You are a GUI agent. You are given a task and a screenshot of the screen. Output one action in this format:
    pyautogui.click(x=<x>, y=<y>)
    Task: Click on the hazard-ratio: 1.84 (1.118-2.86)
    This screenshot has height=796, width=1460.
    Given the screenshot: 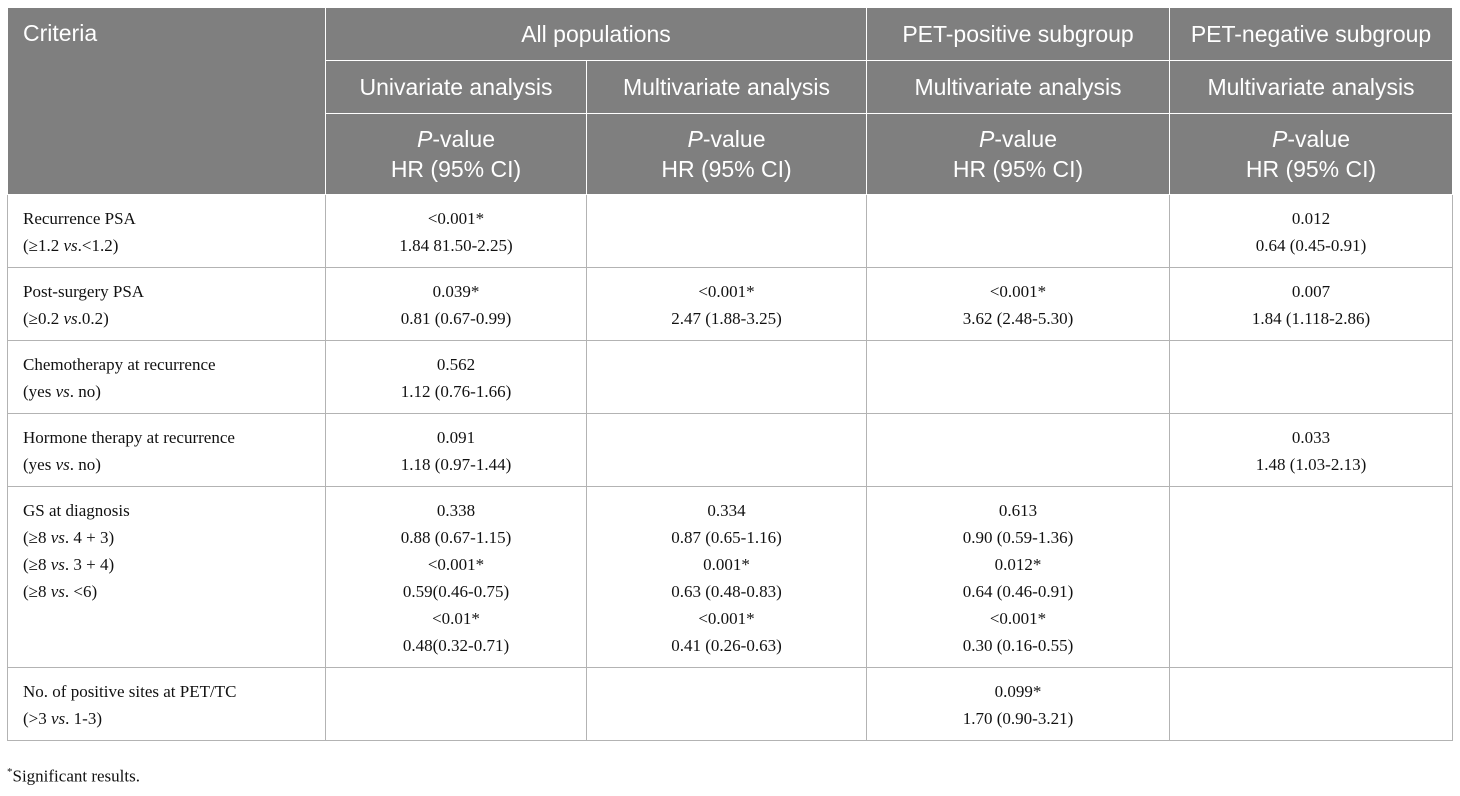 What is the action you would take?
    pyautogui.click(x=1311, y=318)
    